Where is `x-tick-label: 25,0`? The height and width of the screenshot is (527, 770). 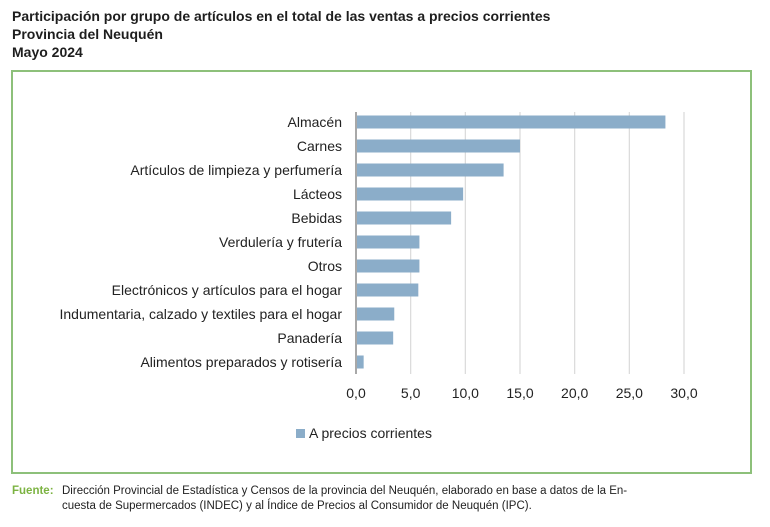
x-tick-label: 25,0 is located at coordinates (629, 393).